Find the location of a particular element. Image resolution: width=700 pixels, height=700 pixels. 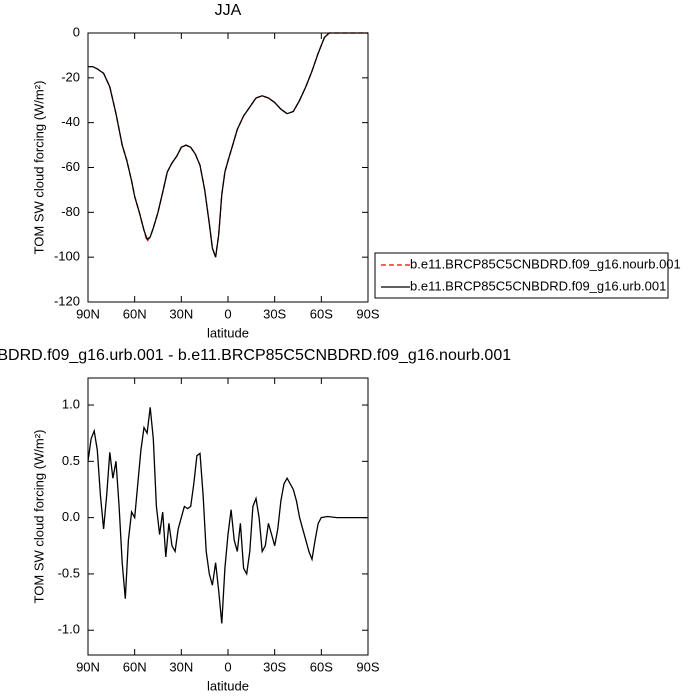

y-tick-label: 0 is located at coordinates (76, 31).